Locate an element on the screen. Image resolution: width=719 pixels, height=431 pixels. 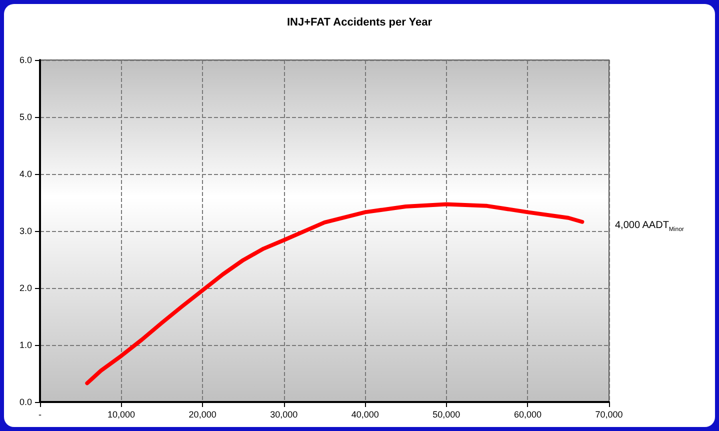
y-tick-label: 0.0 is located at coordinates (25, 402).